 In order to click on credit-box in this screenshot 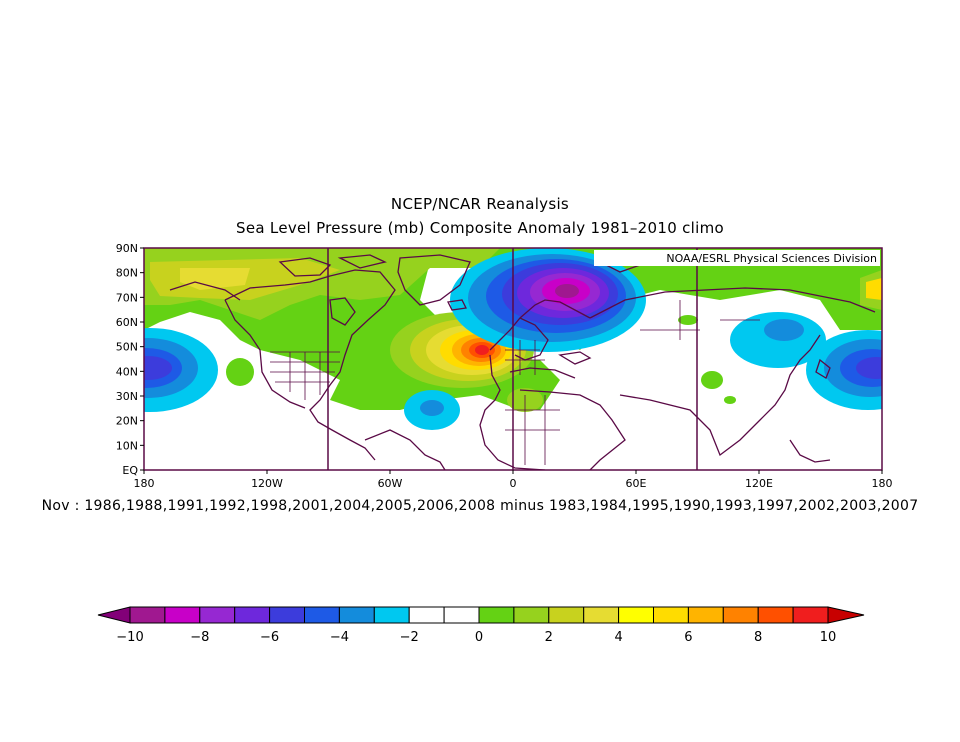, I will do `click(737, 258)`.